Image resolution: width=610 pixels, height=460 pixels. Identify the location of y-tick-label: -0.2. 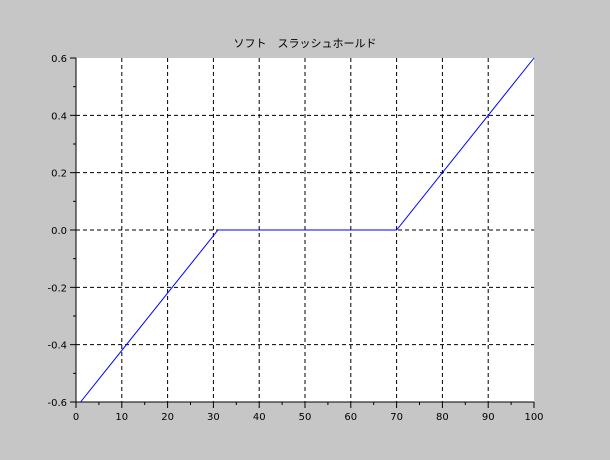
(57, 288).